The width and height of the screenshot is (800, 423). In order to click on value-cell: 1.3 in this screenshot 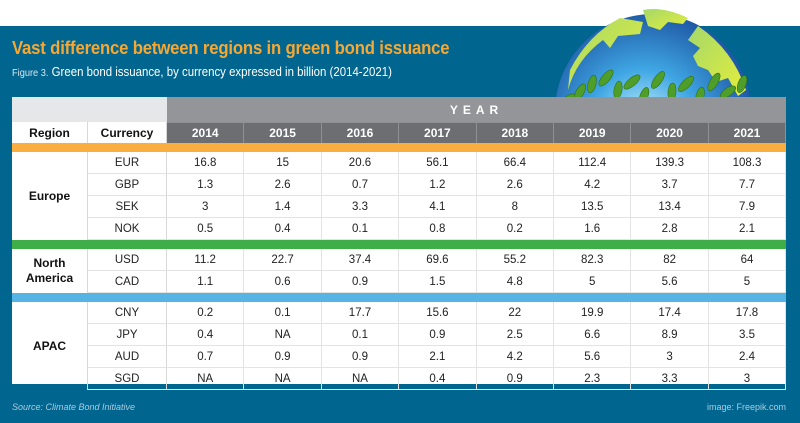, I will do `click(206, 185)`.